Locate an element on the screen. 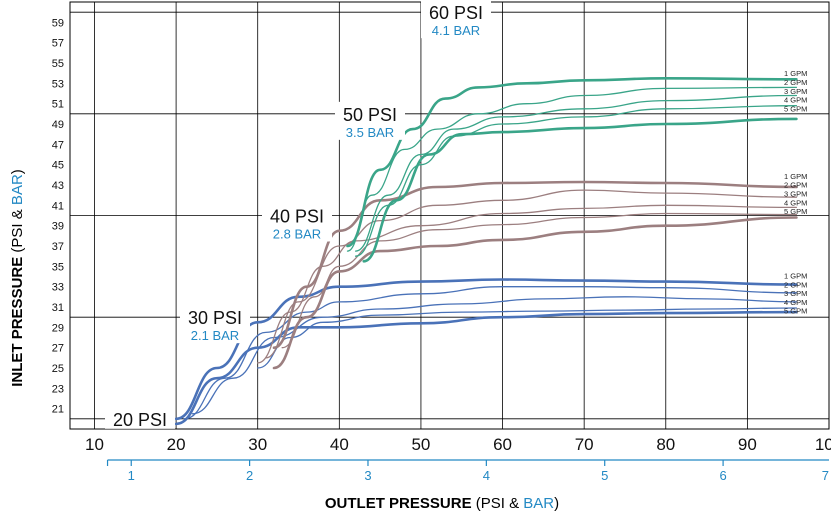  y-tick-label: 39 is located at coordinates (58, 227).